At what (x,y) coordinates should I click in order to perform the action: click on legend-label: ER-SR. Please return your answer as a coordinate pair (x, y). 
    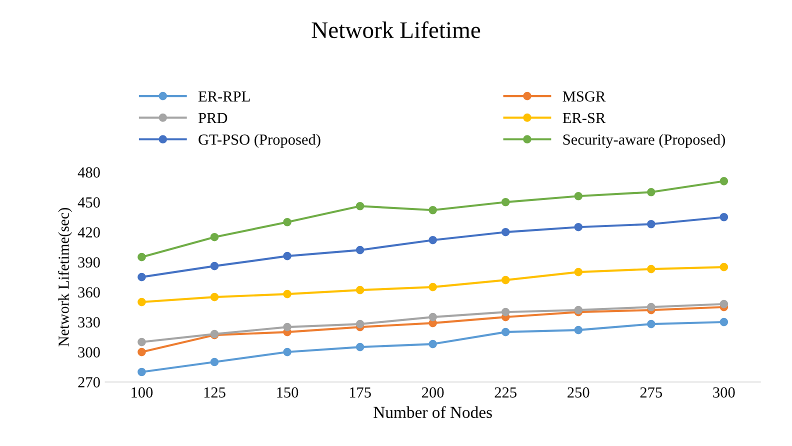
    Looking at the image, I should click on (584, 118).